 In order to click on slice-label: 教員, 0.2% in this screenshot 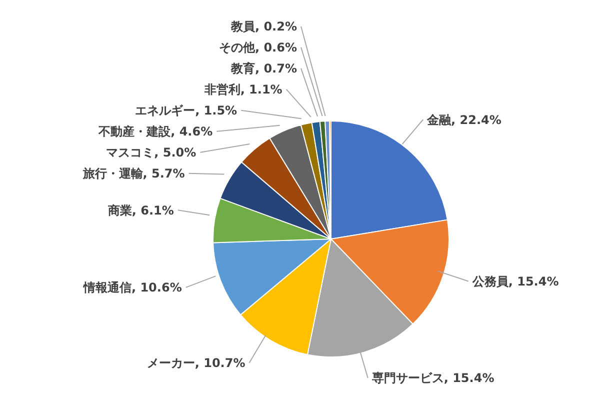, I will do `click(263, 27)`.